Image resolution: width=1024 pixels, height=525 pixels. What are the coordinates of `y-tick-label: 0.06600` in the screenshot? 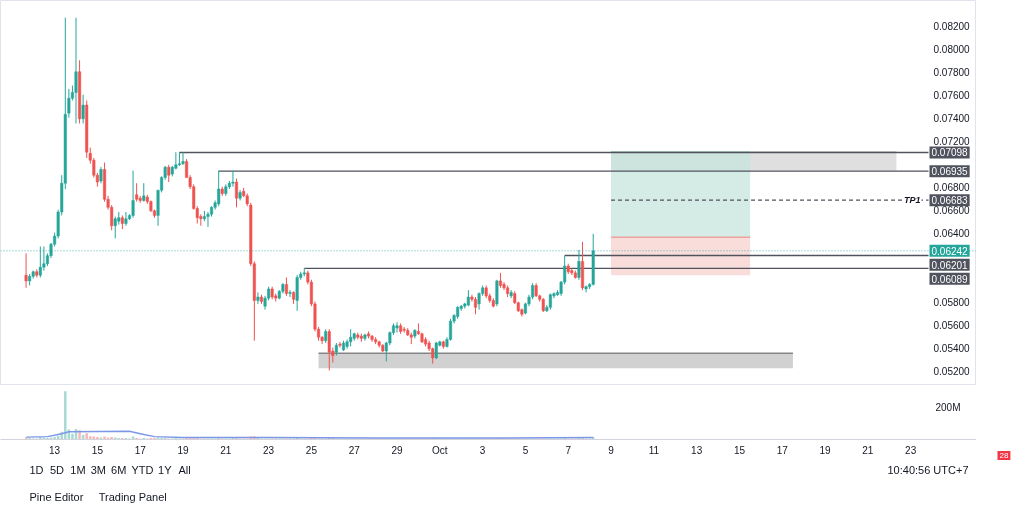 It's located at (952, 210).